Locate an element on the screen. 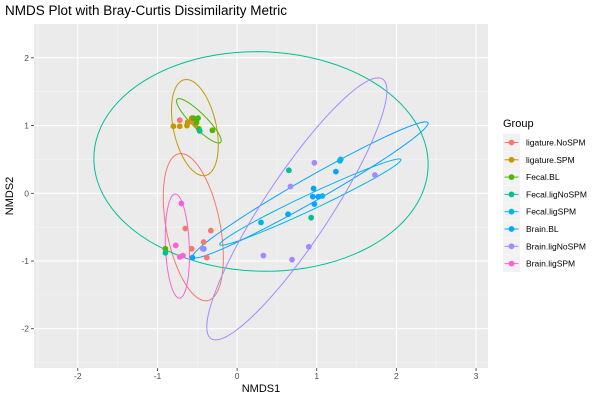 The height and width of the screenshot is (400, 600). y-axis-title: NMDS2 is located at coordinates (10, 196).